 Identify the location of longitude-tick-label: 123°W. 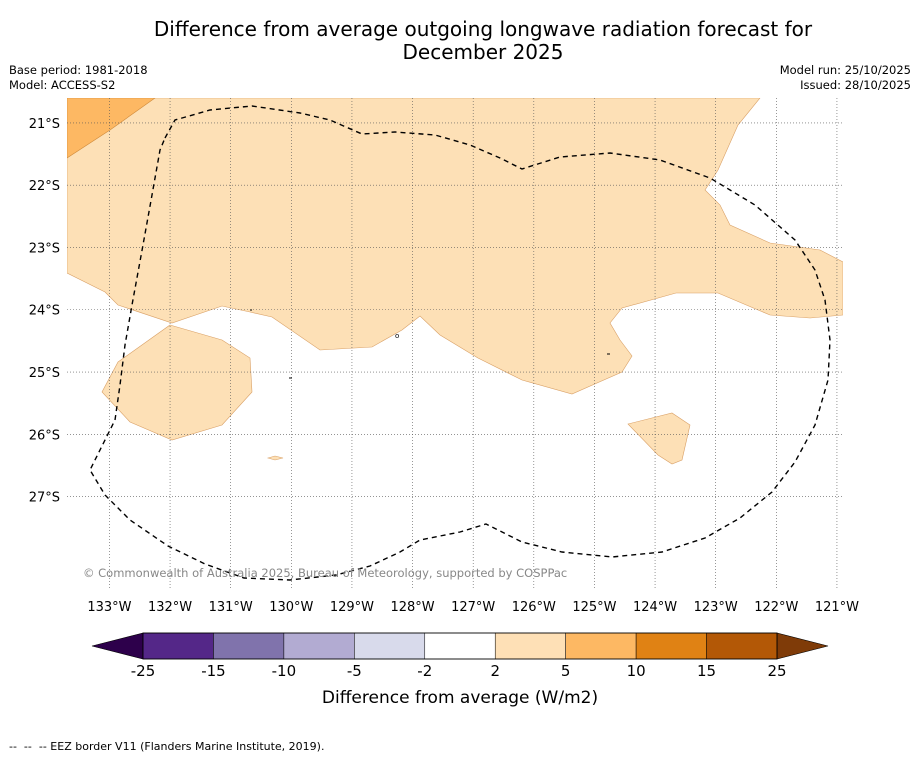
(716, 607).